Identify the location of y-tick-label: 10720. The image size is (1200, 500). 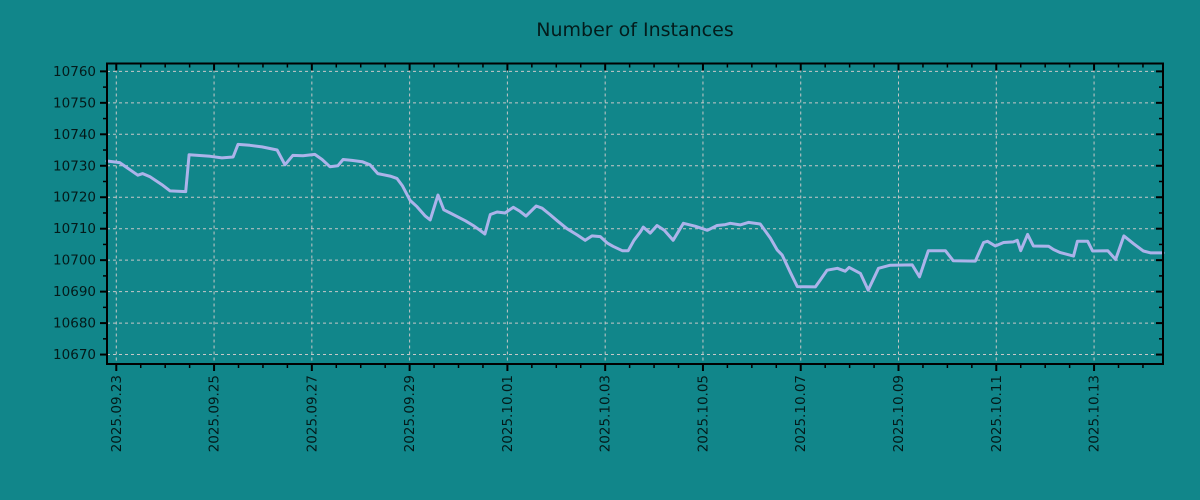
(74, 198).